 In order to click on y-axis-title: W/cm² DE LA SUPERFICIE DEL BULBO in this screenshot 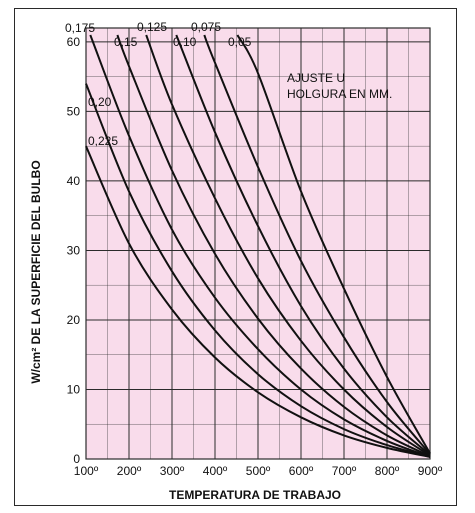, I will do `click(36, 271)`.